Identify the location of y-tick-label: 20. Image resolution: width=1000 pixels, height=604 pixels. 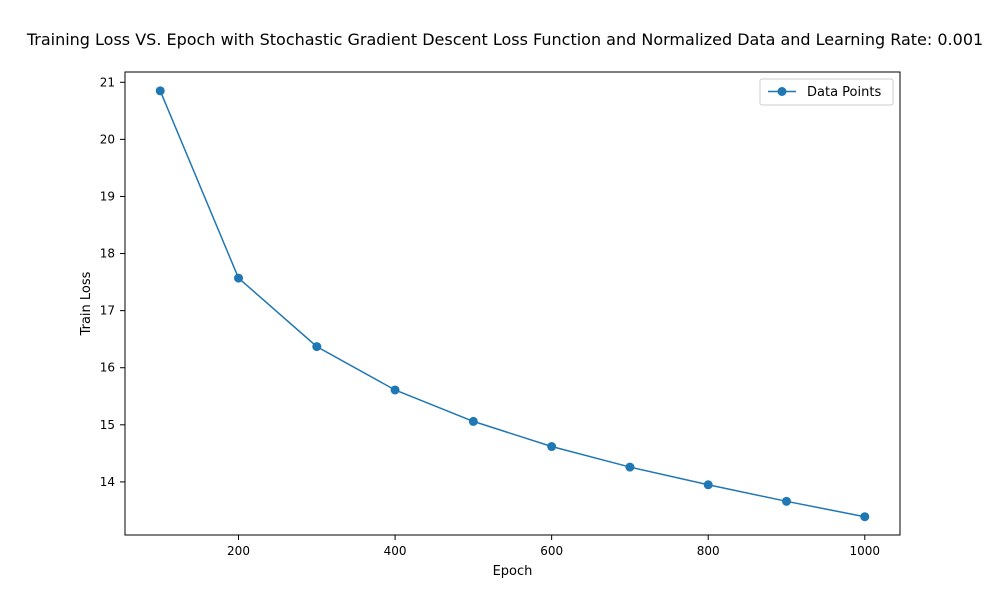
(107, 139).